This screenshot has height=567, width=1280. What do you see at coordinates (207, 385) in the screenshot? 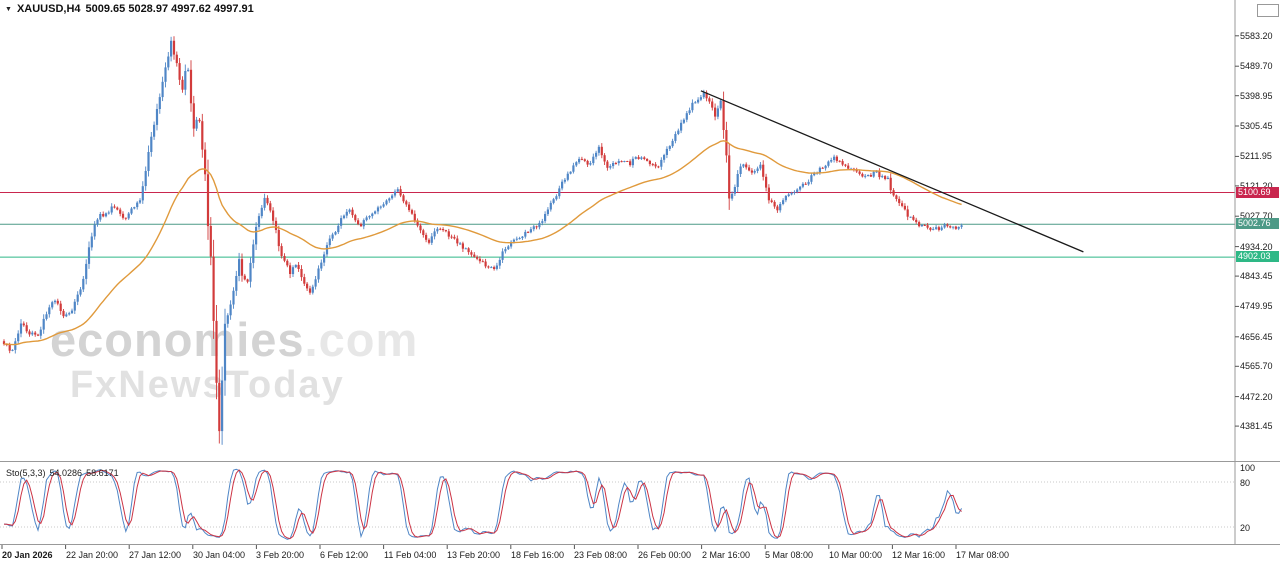
I see `watermark-line2: FxNewsToday` at bounding box center [207, 385].